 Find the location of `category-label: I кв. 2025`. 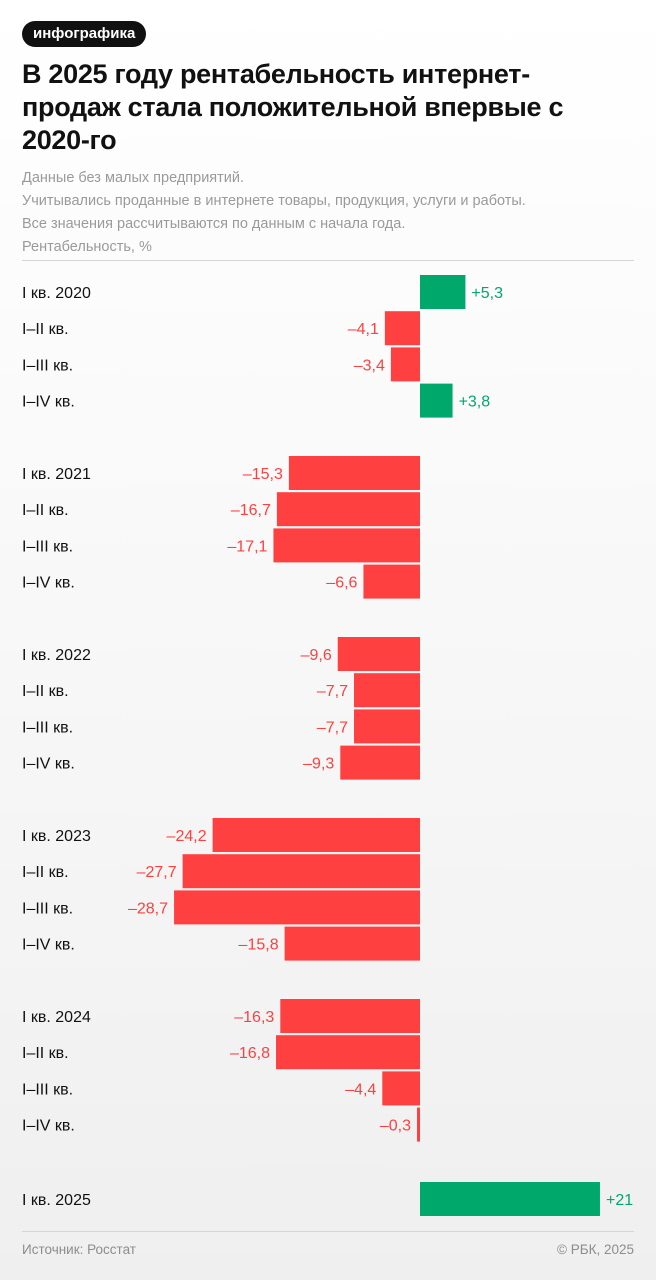

category-label: I кв. 2025 is located at coordinates (56, 1200).